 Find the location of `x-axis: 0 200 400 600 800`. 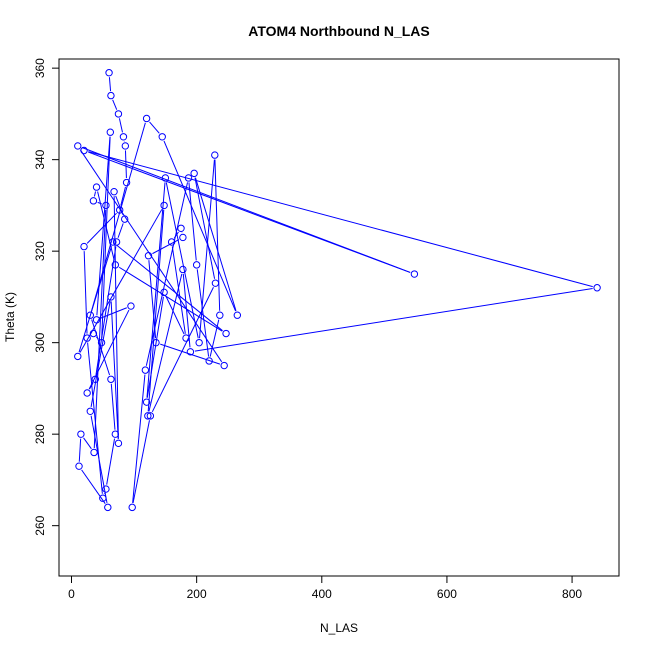

x-axis: 0 200 400 600 800 is located at coordinates (325, 588).